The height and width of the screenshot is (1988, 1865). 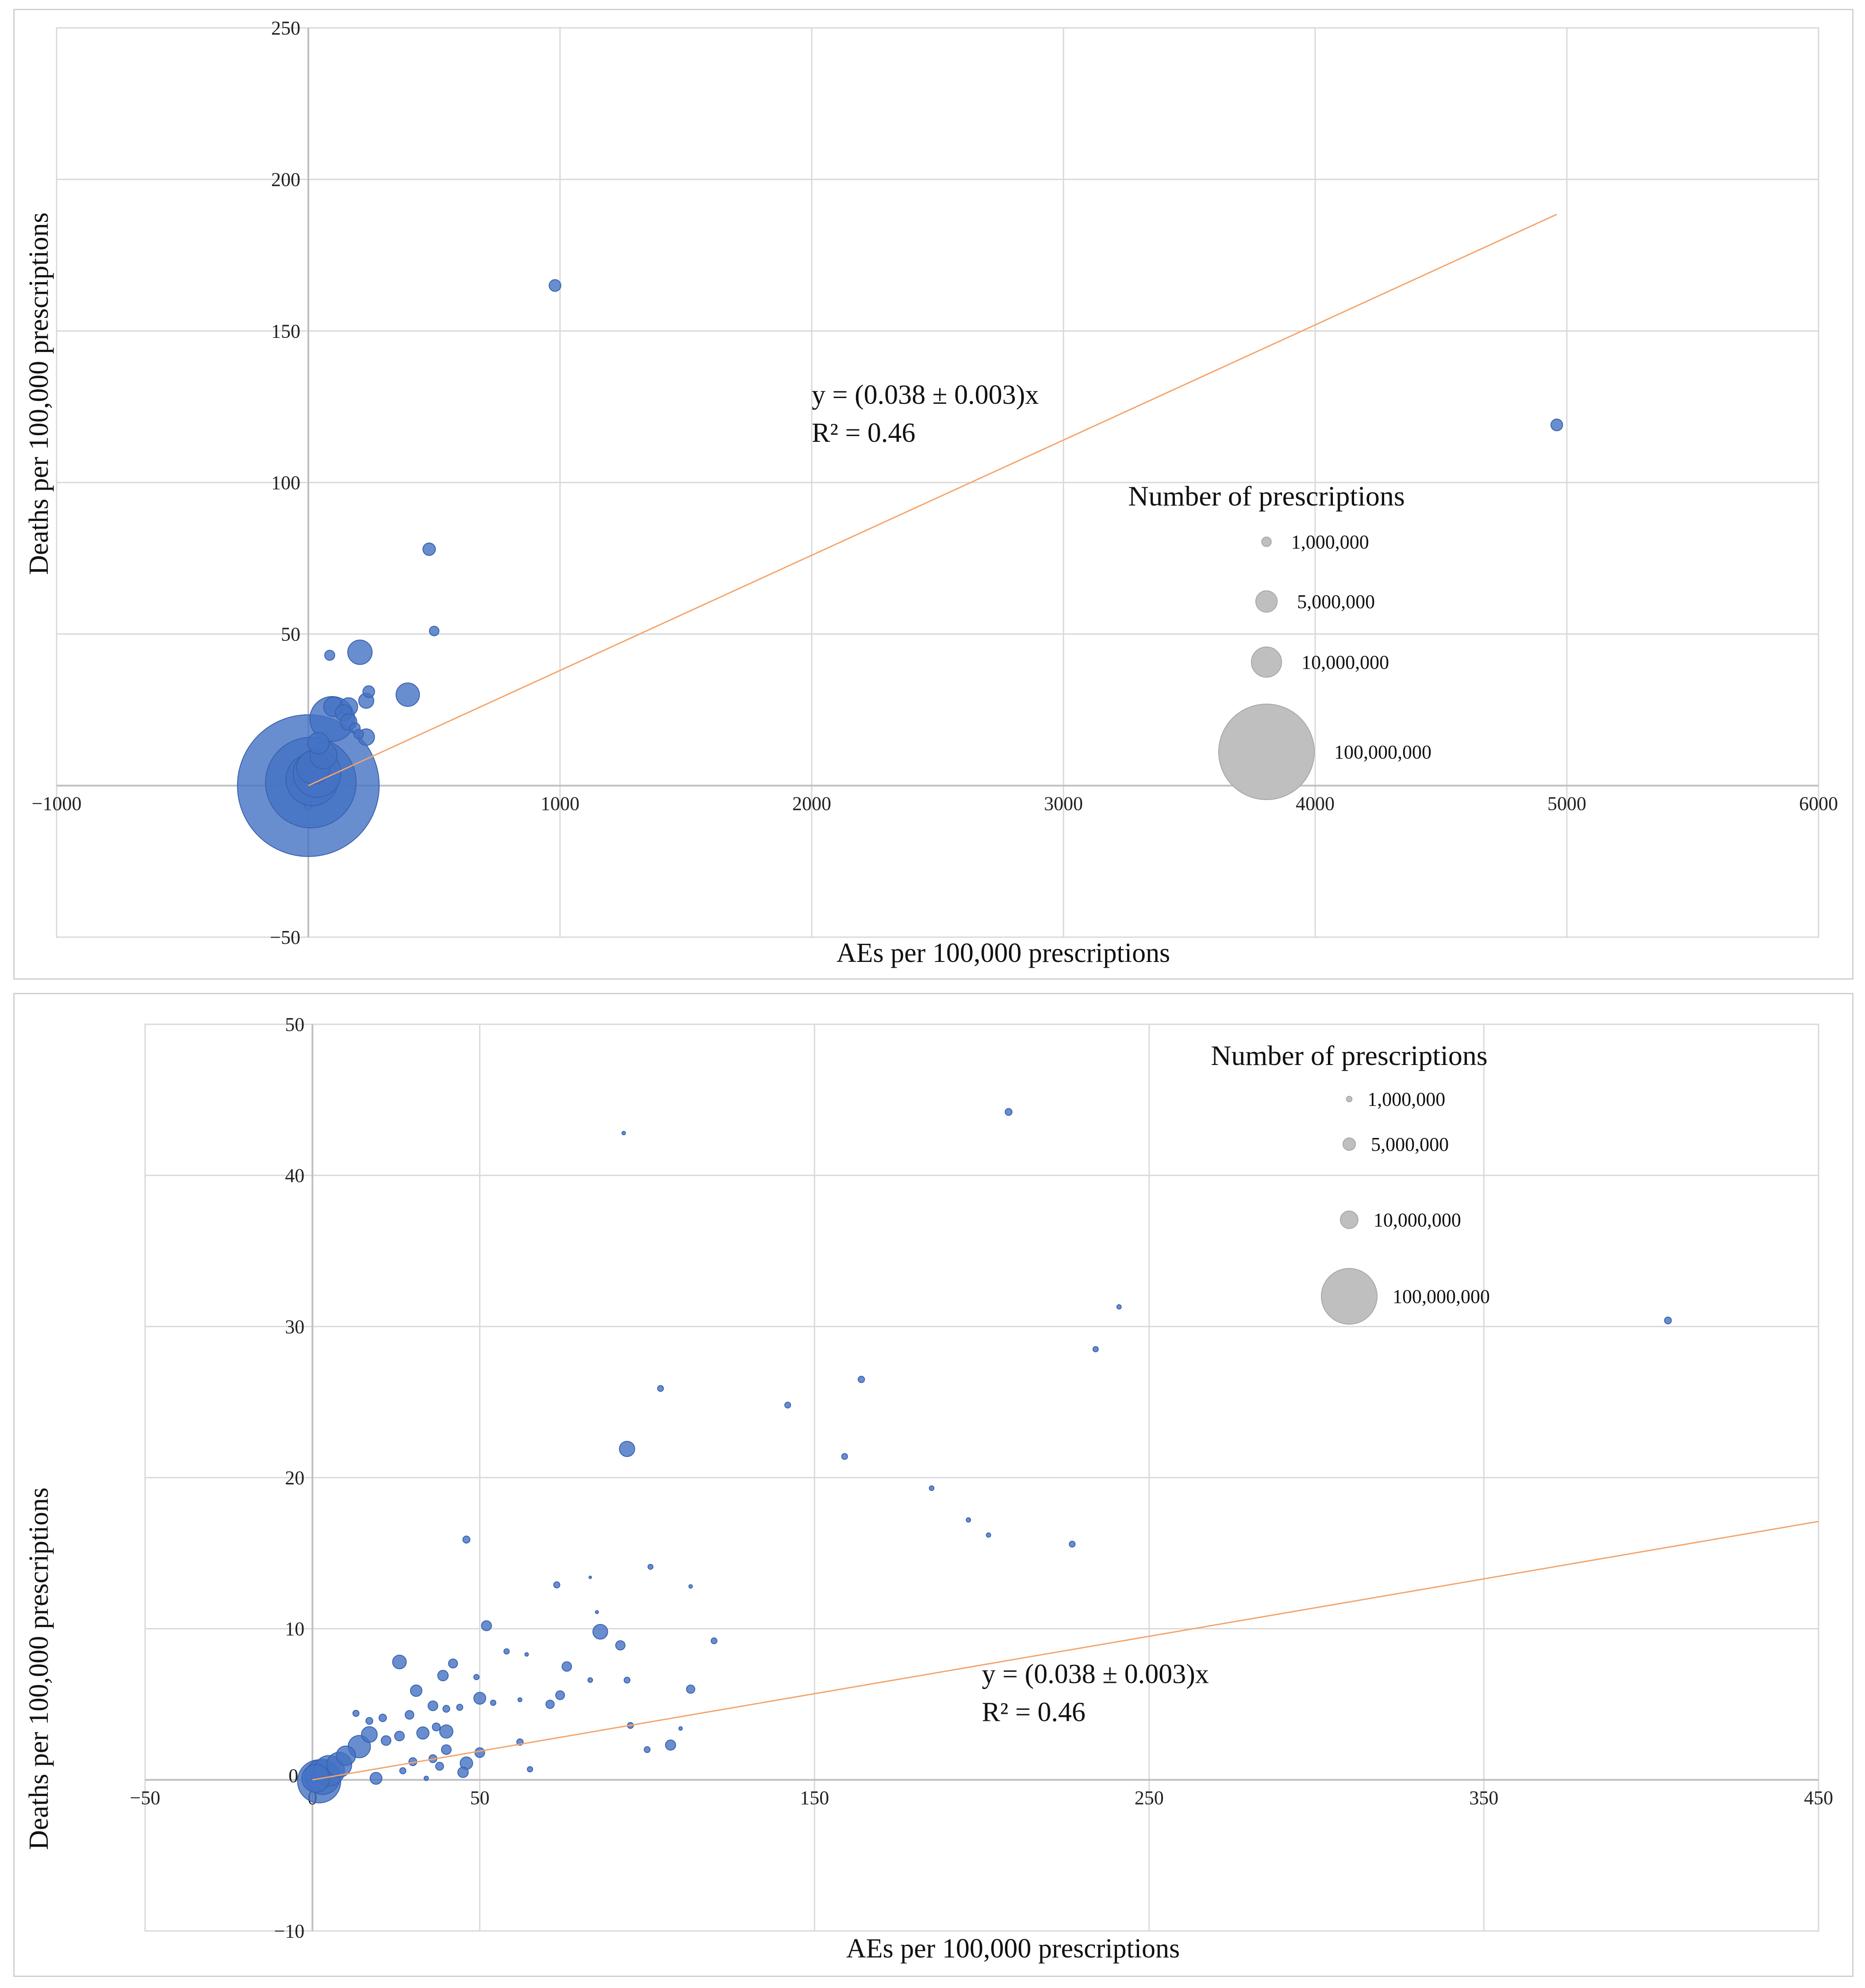 What do you see at coordinates (1441, 1296) in the screenshot?
I see `chart2-legend-label: 100,000,000` at bounding box center [1441, 1296].